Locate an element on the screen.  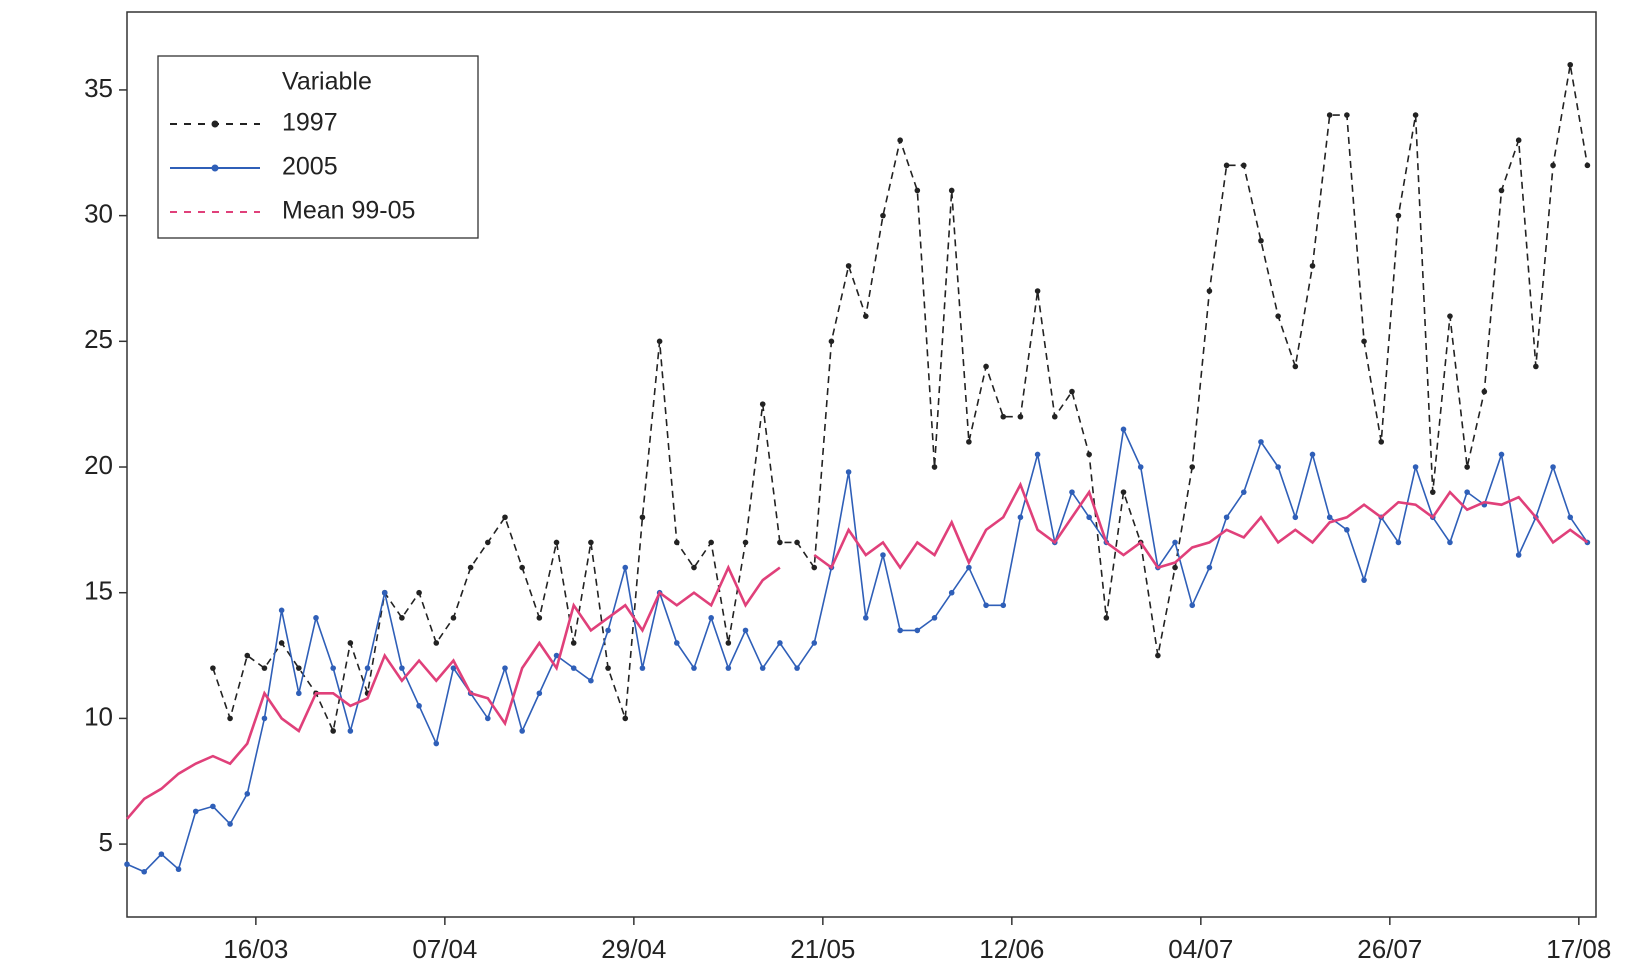
legend-marker is located at coordinates (215, 124).